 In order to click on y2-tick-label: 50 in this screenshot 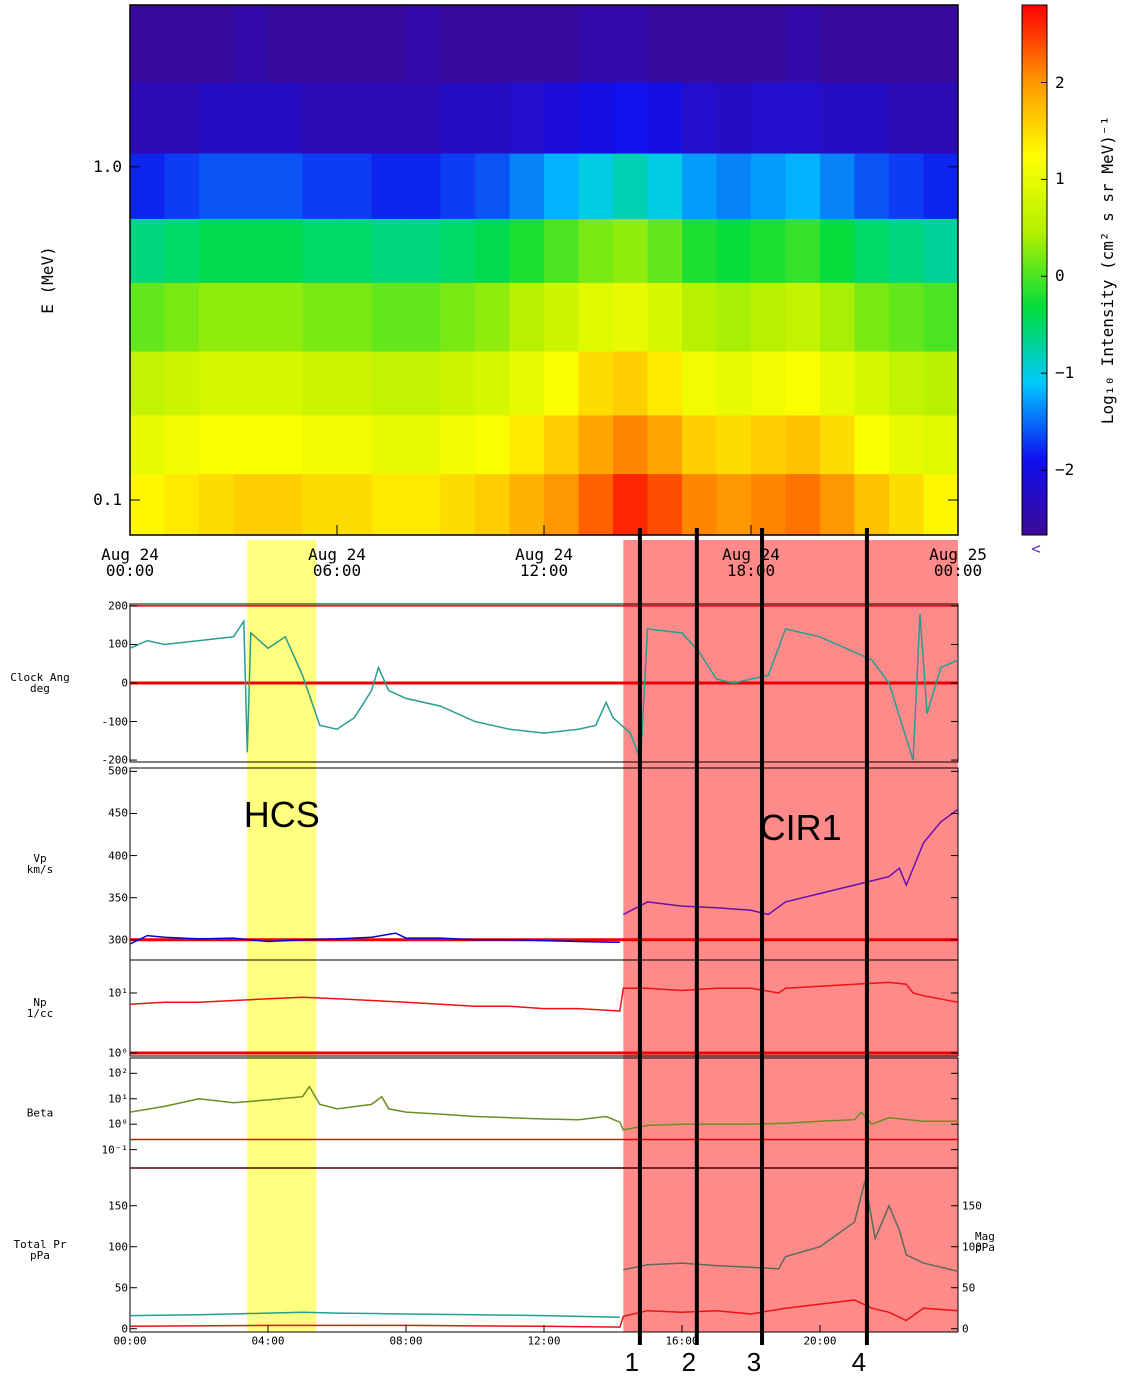, I will do `click(969, 1288)`.